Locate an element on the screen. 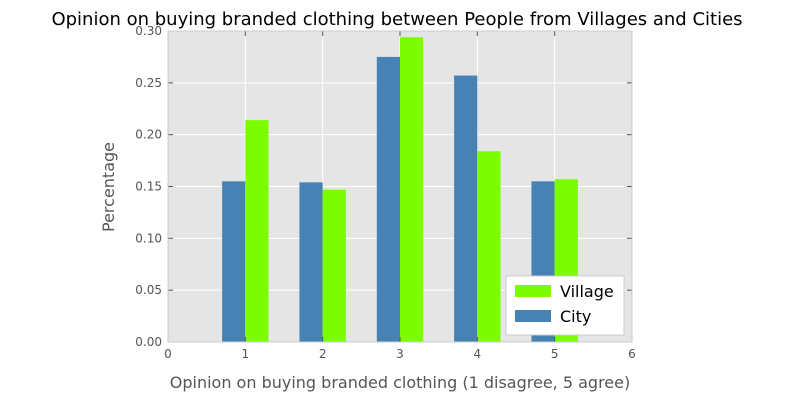 Image resolution: width=798 pixels, height=402 pixels. legend-swatch-city is located at coordinates (533, 316).